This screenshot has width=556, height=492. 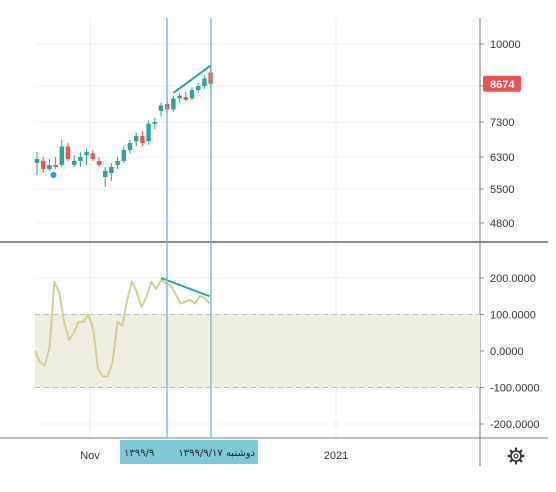 I want to click on price-axis-label: 7300, so click(x=502, y=123).